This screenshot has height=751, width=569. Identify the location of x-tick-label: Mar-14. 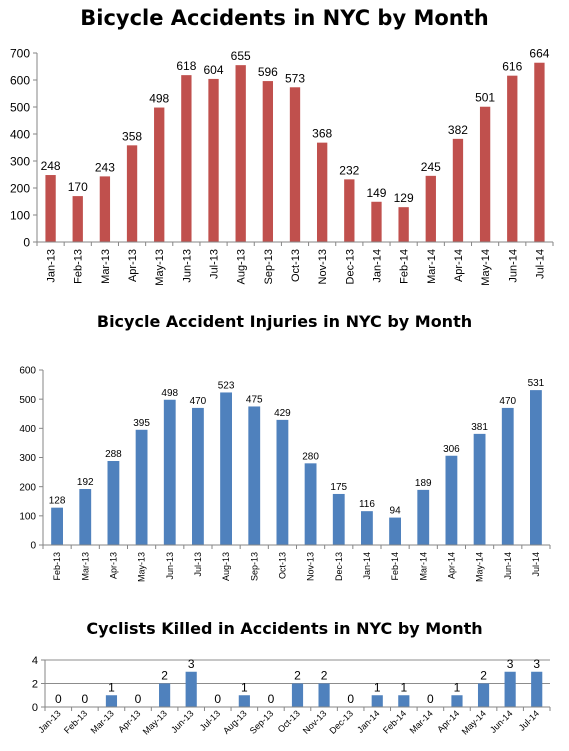
(421, 721).